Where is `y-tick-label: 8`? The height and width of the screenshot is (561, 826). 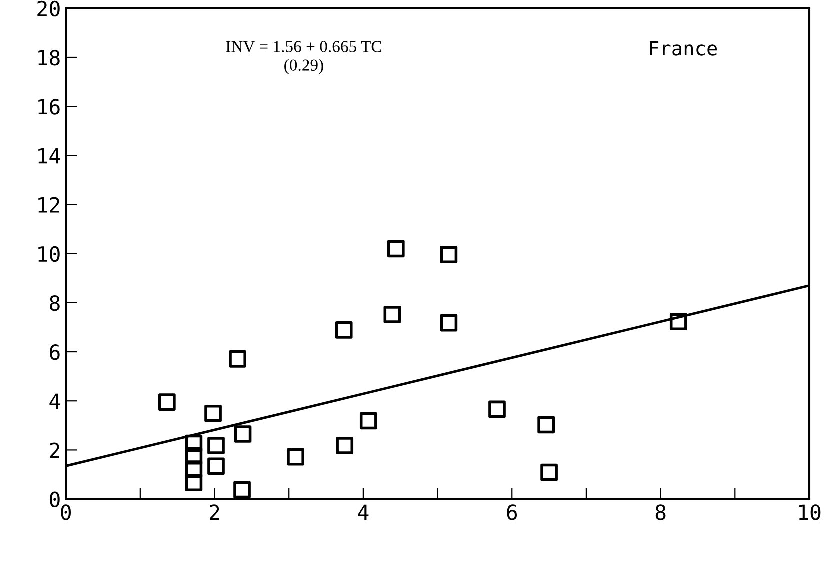
y-tick-label: 8 is located at coordinates (55, 303).